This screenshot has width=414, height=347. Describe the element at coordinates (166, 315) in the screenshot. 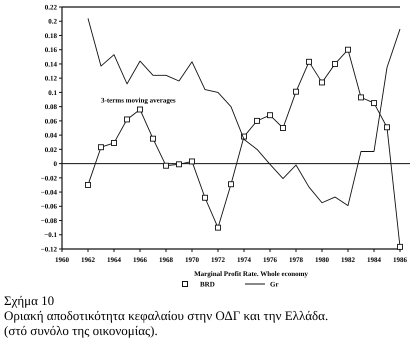

I see `text: Οριακή αποδοτικότητα κεφαλαίου στην ΟΔΓ και την Ελλάδα.` at that location.